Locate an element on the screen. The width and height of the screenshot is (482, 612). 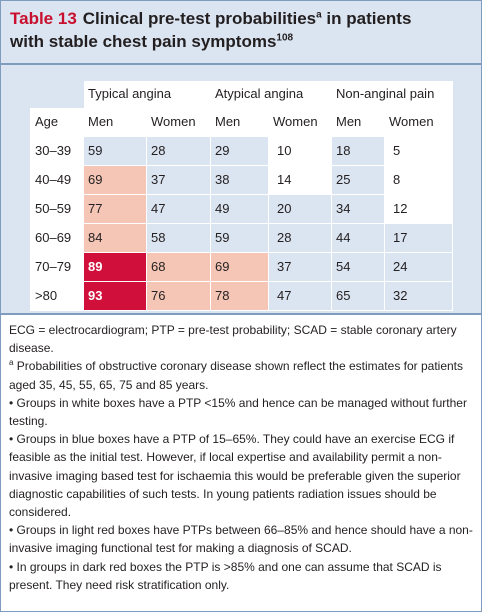
table-row: 60–69 84 58 59 28 44 17 is located at coordinates (241, 238).